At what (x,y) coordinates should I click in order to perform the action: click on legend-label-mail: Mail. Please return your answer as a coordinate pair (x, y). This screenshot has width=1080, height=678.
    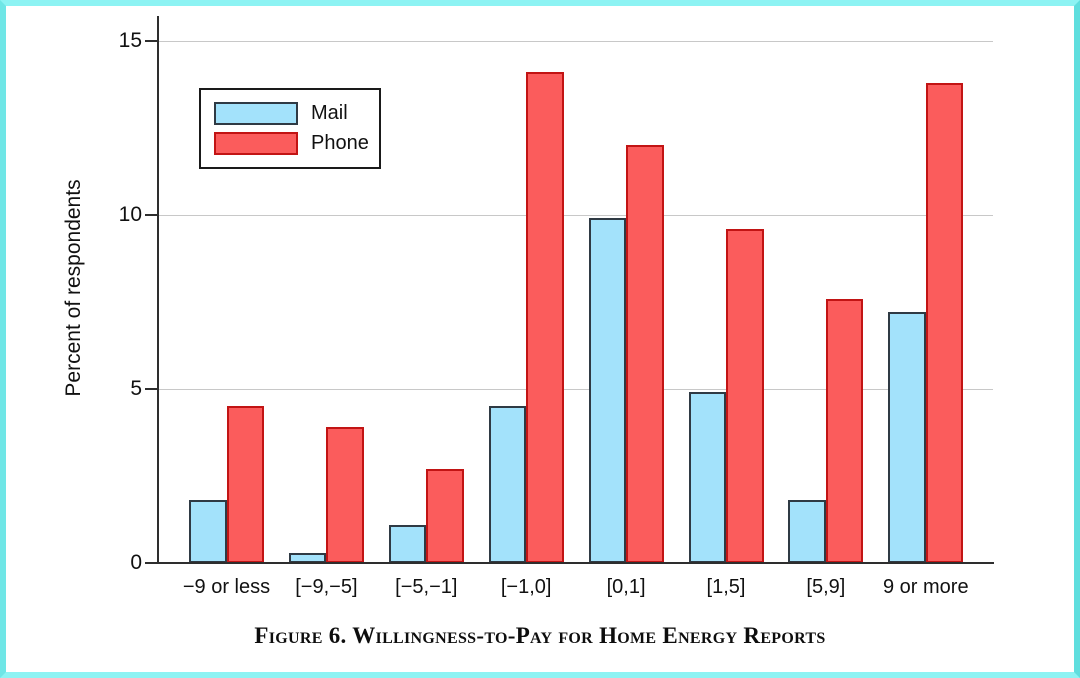
    Looking at the image, I should click on (329, 112).